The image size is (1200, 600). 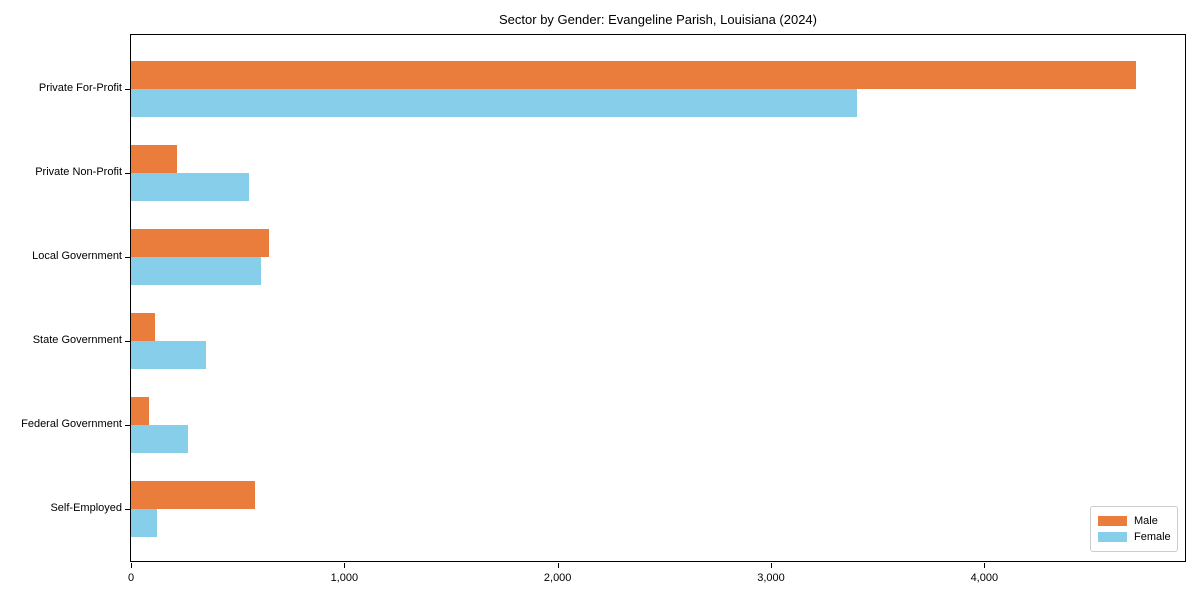 What do you see at coordinates (140, 411) in the screenshot?
I see `bar-male-federal-government` at bounding box center [140, 411].